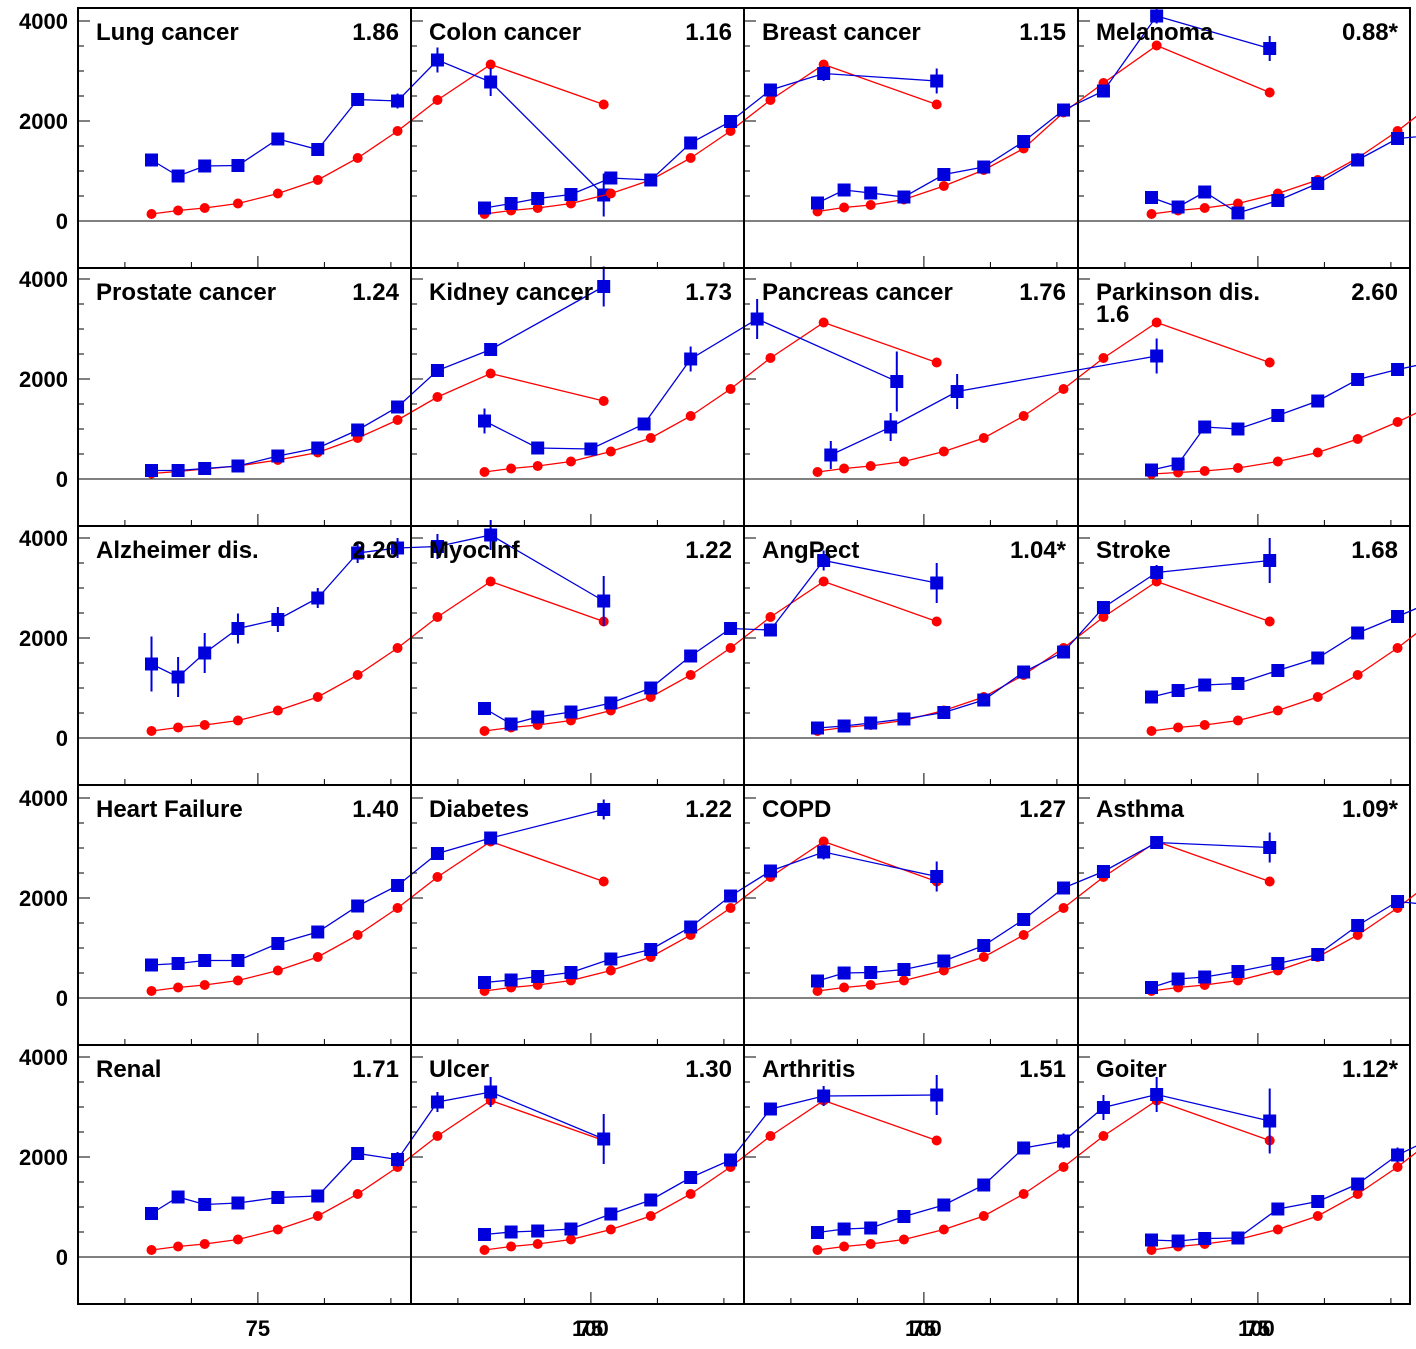 Image resolution: width=1416 pixels, height=1349 pixels. What do you see at coordinates (1038, 550) in the screenshot?
I see `panel-ratio: 1.04*` at bounding box center [1038, 550].